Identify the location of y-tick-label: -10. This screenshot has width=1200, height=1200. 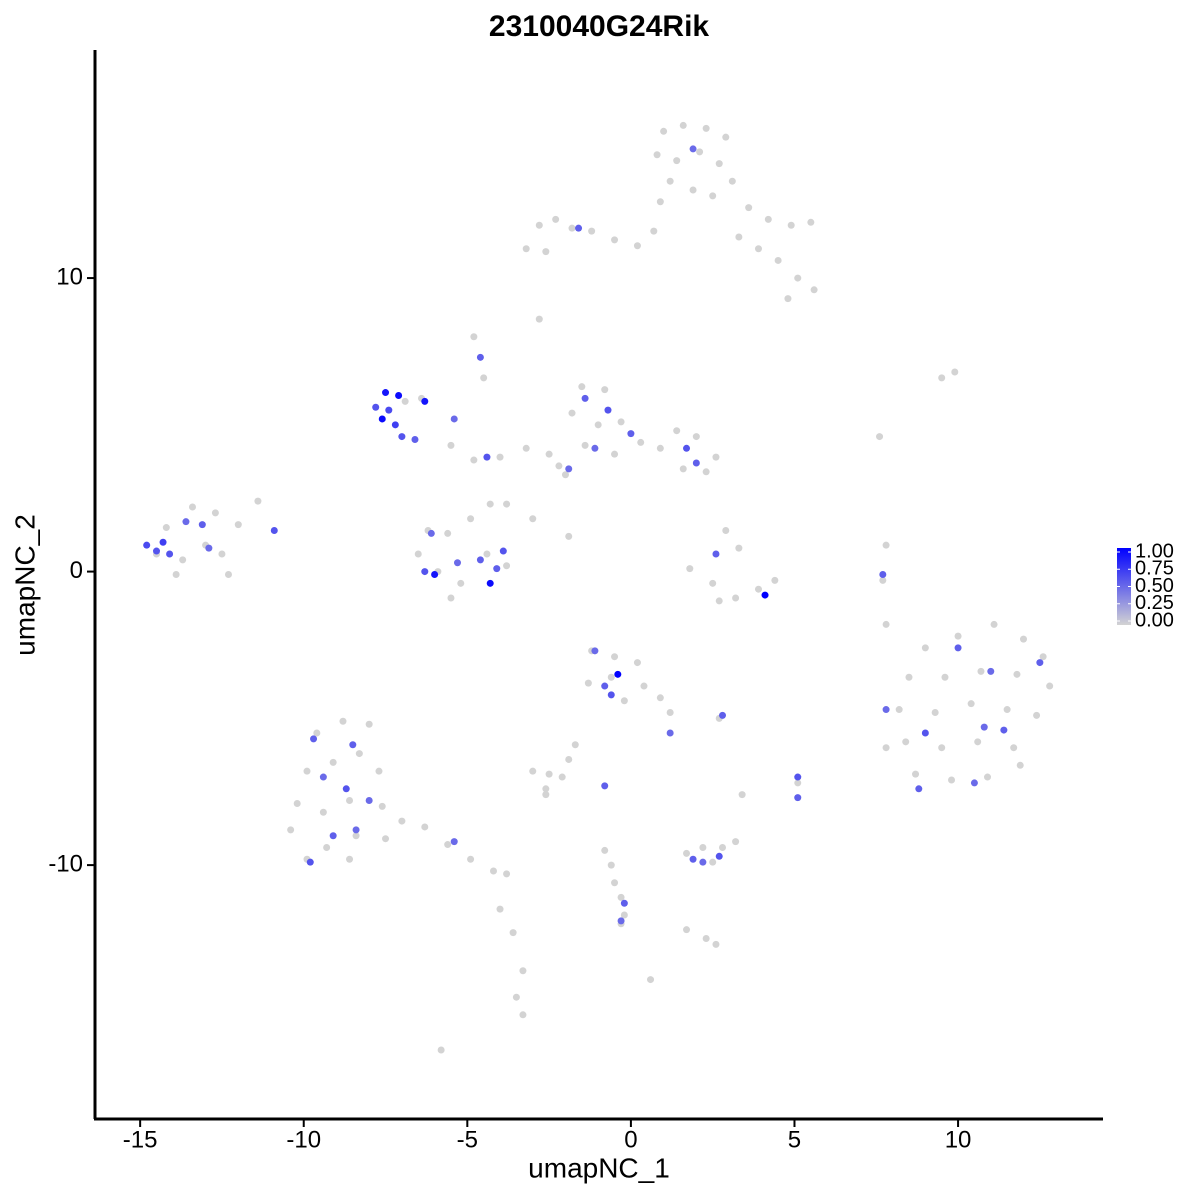
(65, 863).